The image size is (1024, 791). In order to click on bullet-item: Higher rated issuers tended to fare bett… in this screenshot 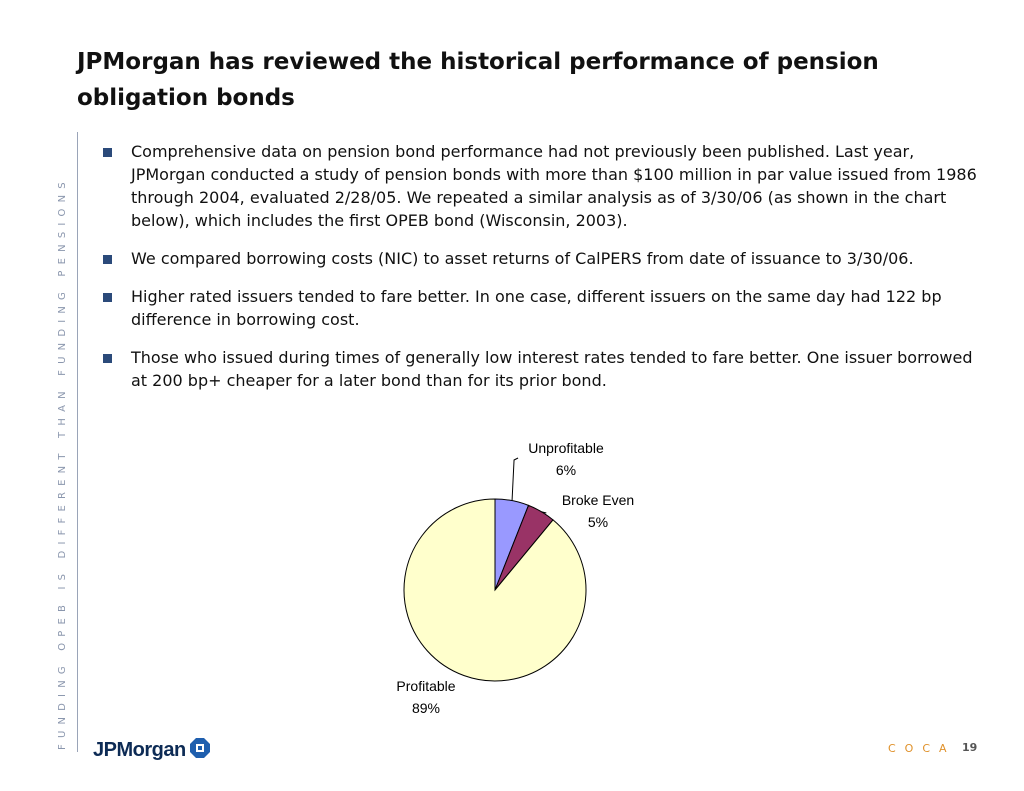, I will do `click(548, 308)`.